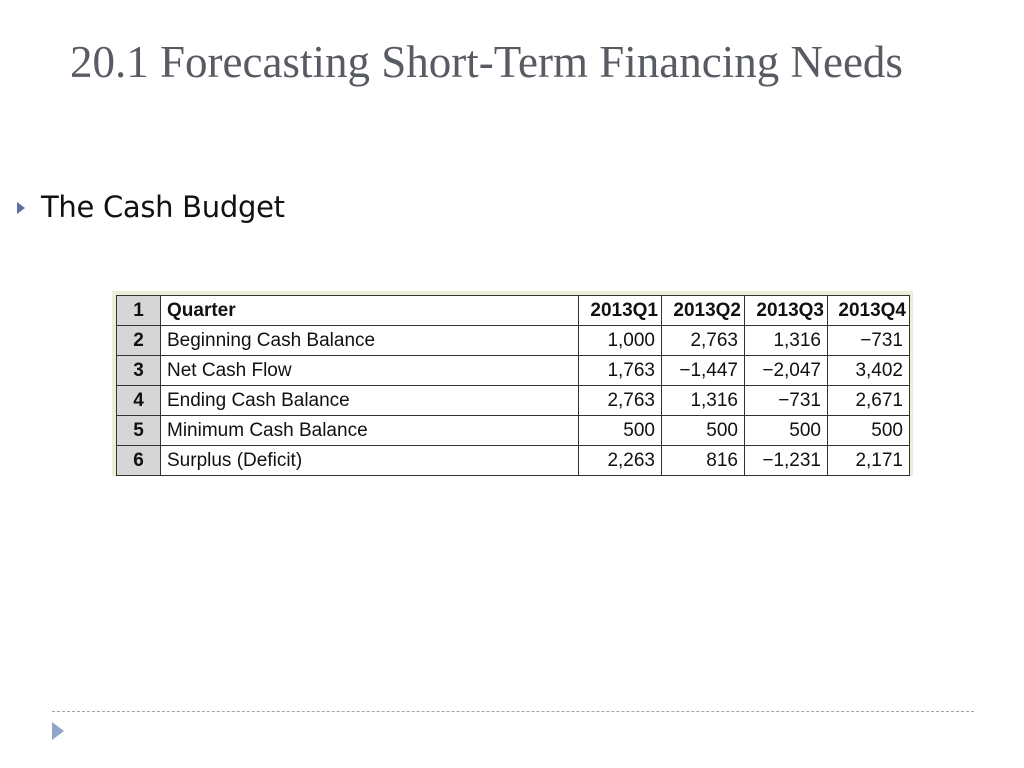 The image size is (1024, 768). What do you see at coordinates (620, 310) in the screenshot?
I see `column-header-q1: 2013Q1` at bounding box center [620, 310].